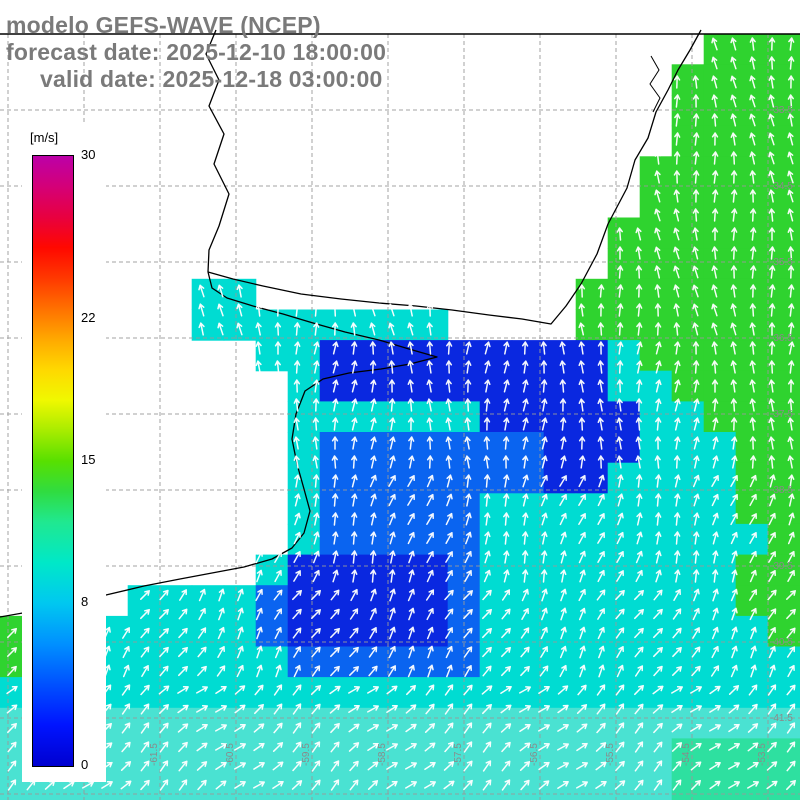  I want to click on colorbar-tick-label: 0, so click(85, 764).